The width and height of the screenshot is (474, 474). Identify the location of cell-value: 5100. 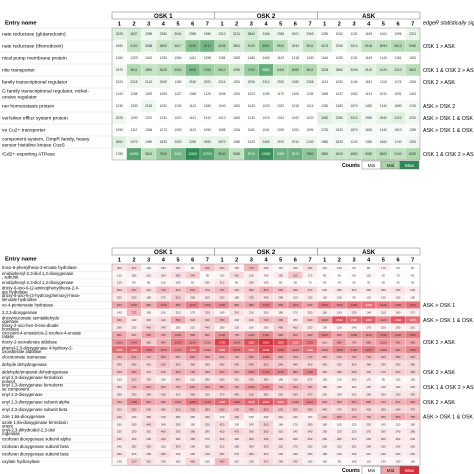
(133, 46).